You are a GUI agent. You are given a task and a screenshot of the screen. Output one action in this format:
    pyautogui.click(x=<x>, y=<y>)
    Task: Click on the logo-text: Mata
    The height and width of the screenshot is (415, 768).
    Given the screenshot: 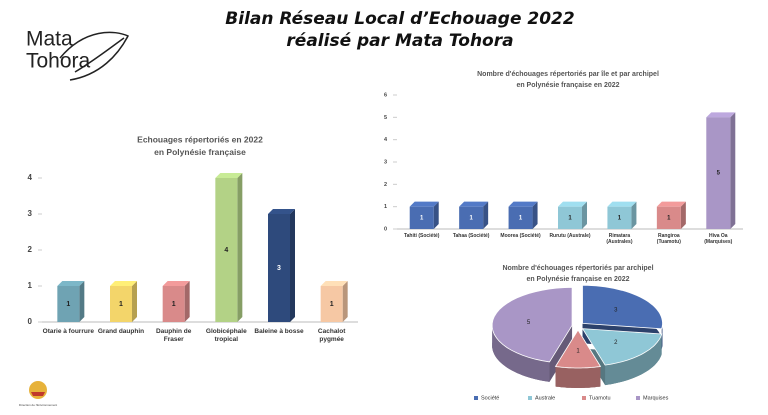 What is the action you would take?
    pyautogui.click(x=49, y=39)
    